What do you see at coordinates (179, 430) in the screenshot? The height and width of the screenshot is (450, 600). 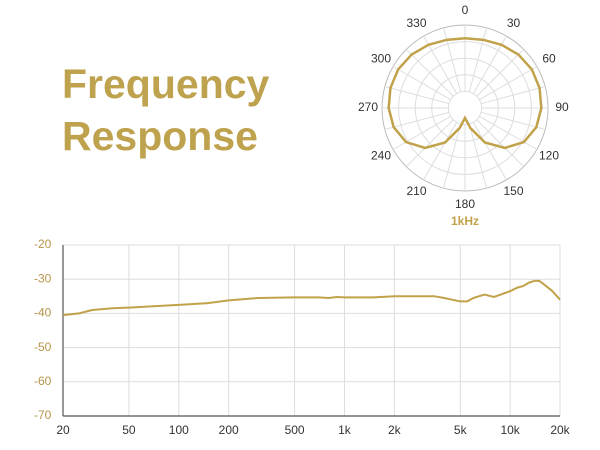 I see `x-tick-label: 100` at bounding box center [179, 430].